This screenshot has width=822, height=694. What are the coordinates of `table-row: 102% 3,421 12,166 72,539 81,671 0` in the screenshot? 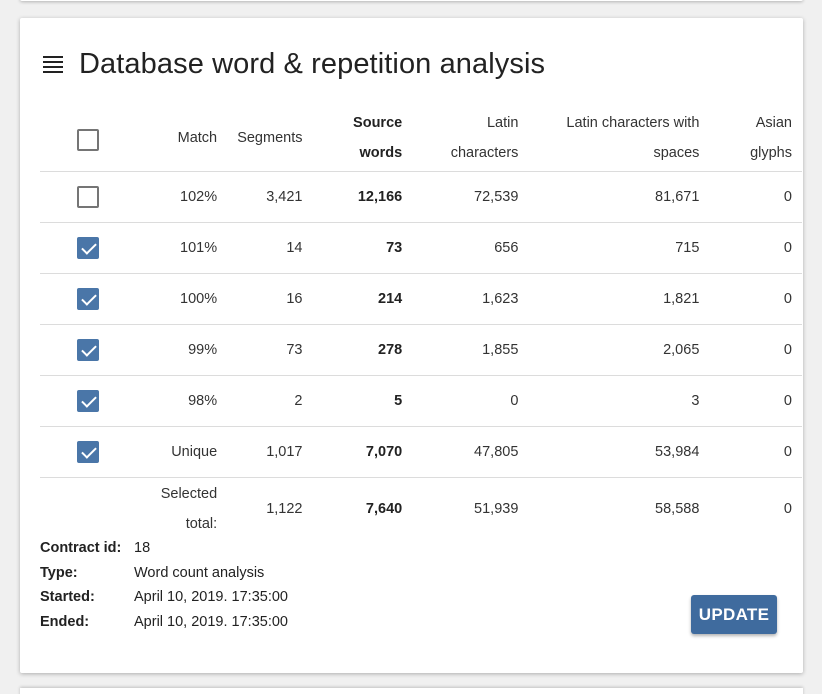 It's located at (421, 197).